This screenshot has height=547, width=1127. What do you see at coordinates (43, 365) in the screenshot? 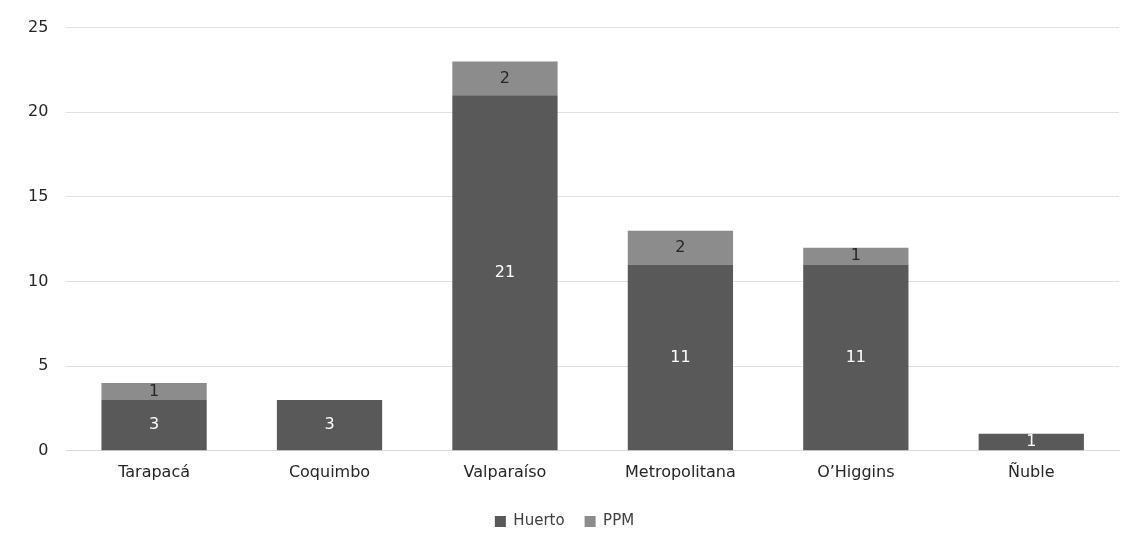
I see `y-tick-label: 5` at bounding box center [43, 365].